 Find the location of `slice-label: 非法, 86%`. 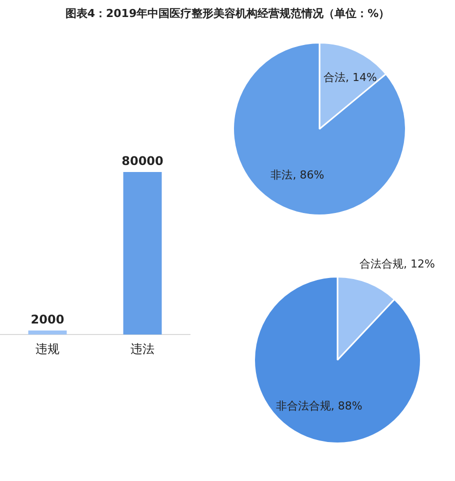

slice-label: 非法, 86% is located at coordinates (297, 175).